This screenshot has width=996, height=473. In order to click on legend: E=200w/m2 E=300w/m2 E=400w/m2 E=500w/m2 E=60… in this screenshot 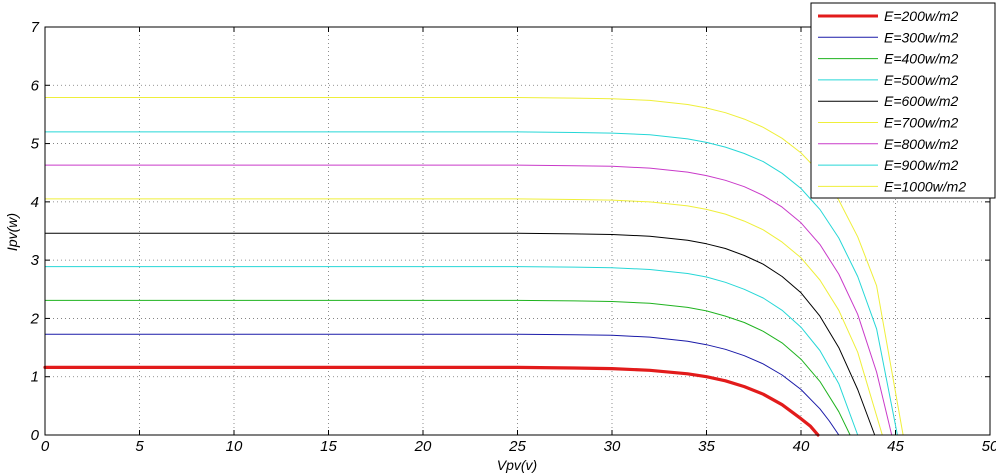, I will do `click(903, 100)`.